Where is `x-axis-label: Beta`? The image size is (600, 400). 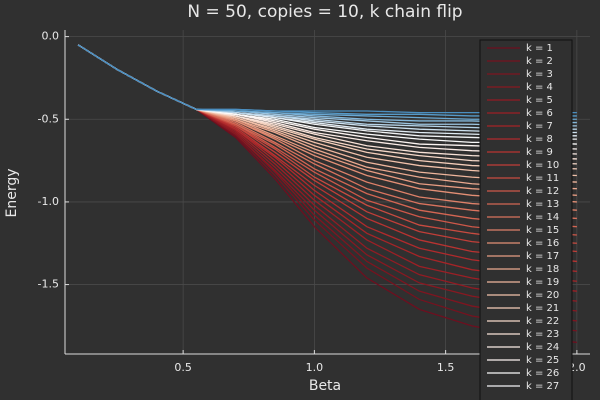
x-axis-label: Beta is located at coordinates (325, 386).